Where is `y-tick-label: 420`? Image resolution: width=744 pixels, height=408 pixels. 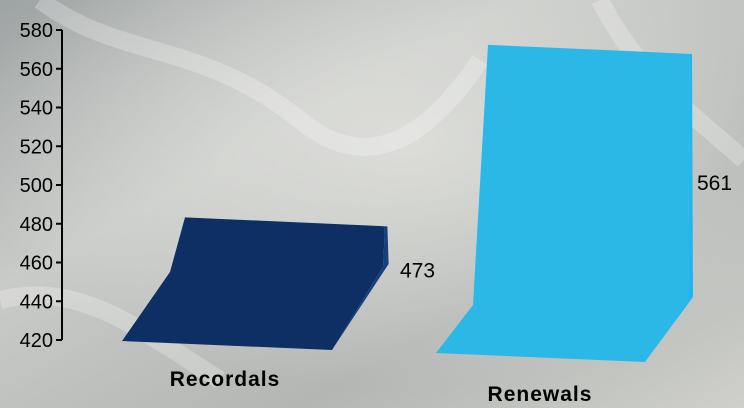 y-tick-label: 420 is located at coordinates (36, 341).